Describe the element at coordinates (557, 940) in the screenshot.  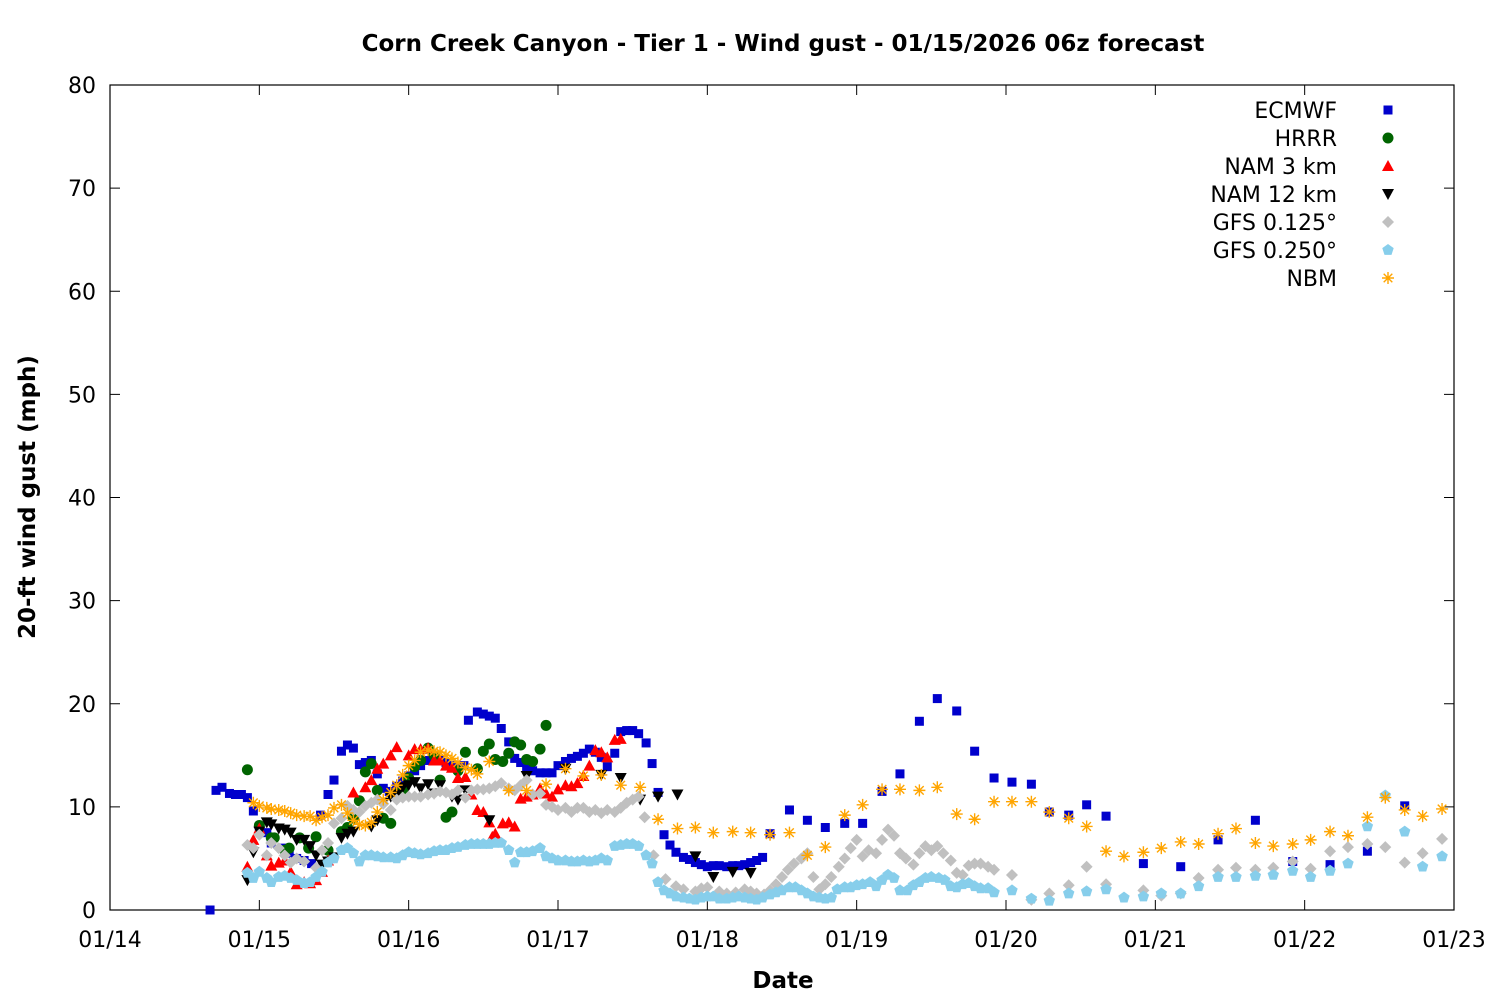
I see `x-tick-label: 01/17` at that location.